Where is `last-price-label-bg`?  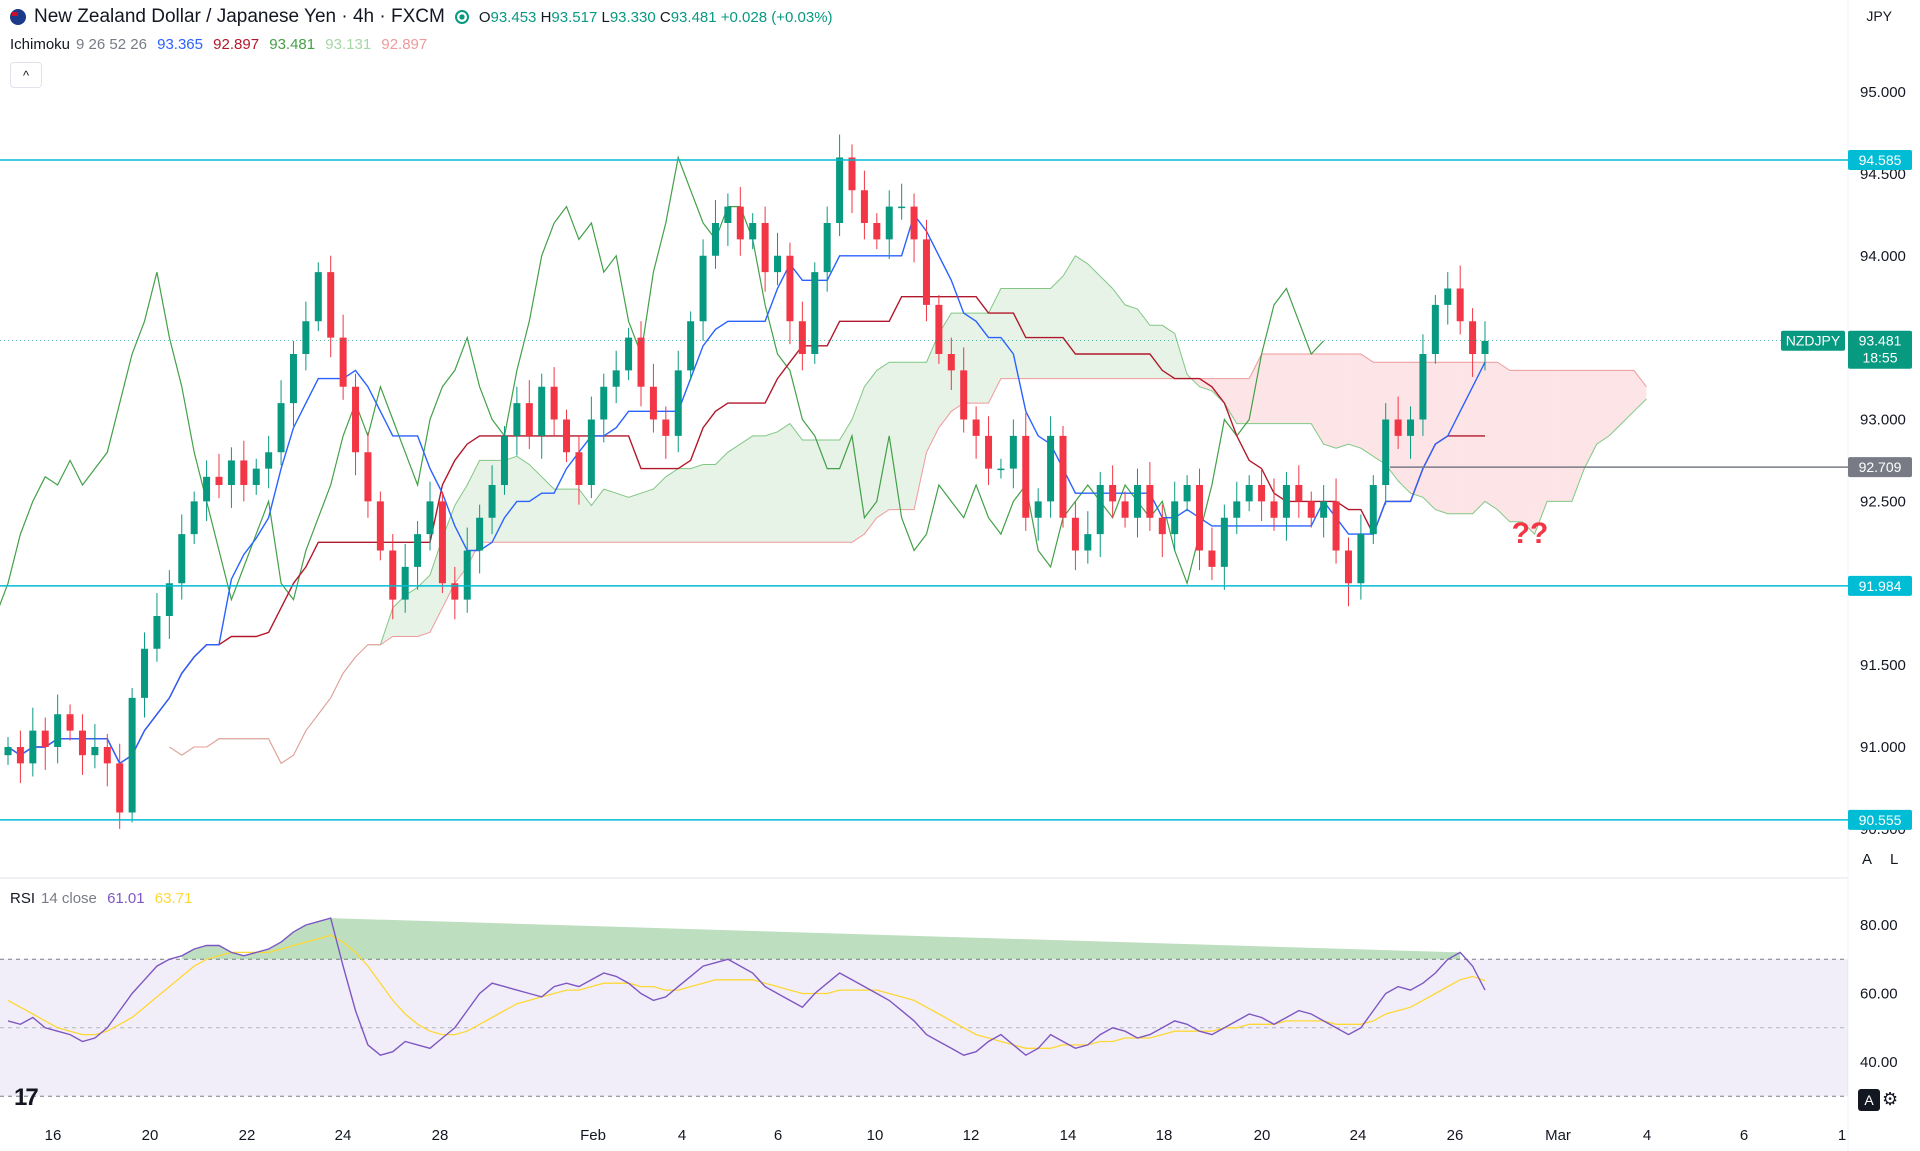
last-price-label-bg is located at coordinates (1880, 349).